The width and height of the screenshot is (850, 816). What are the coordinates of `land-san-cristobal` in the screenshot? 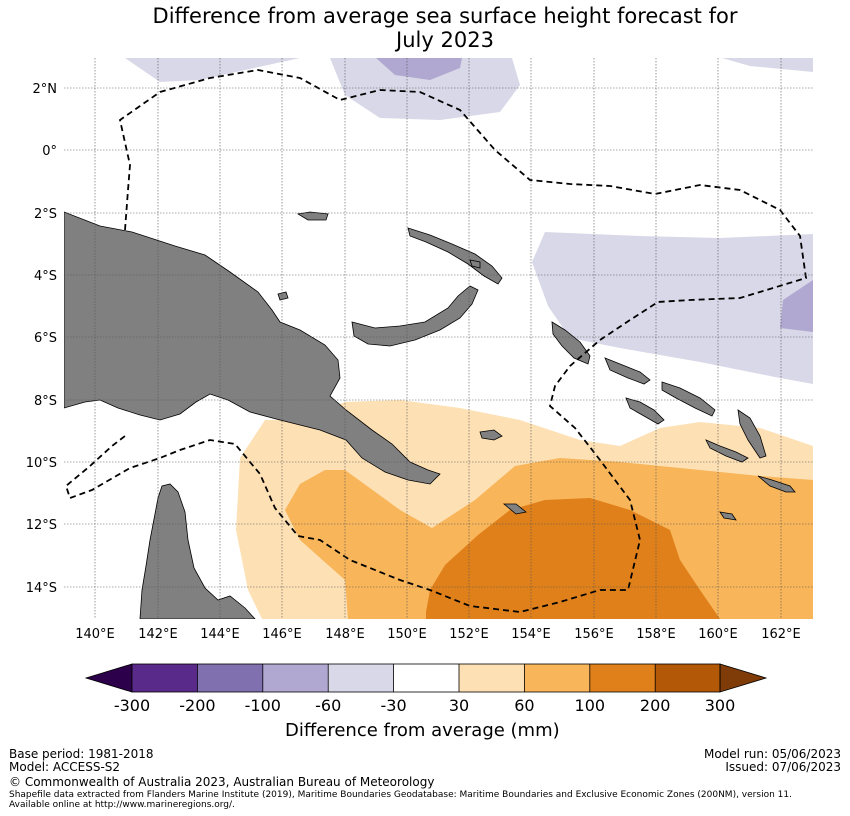 It's located at (776, 484).